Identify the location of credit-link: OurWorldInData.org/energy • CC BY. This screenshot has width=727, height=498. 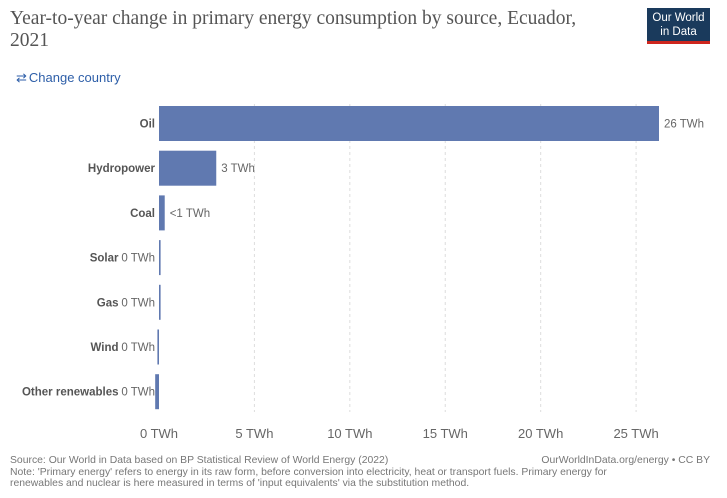
(625, 460).